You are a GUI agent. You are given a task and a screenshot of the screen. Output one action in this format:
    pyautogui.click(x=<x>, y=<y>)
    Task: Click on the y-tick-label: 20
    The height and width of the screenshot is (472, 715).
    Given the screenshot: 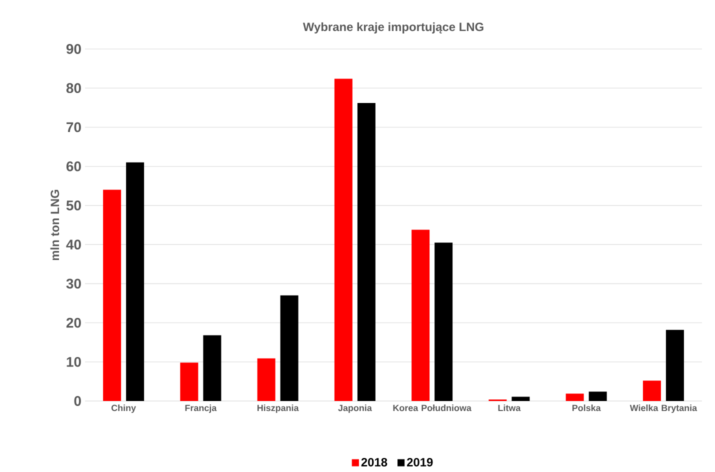 What is the action you would take?
    pyautogui.click(x=73, y=323)
    